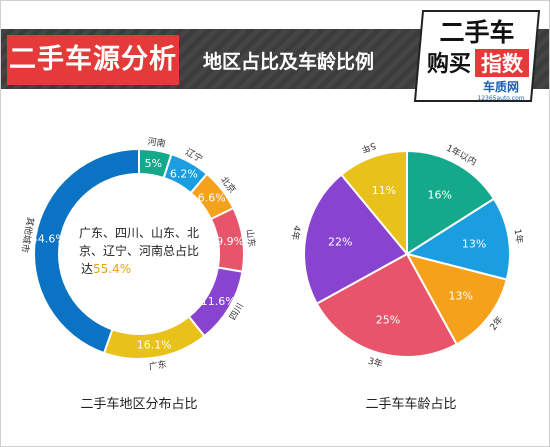 This screenshot has width=550, height=447. Describe the element at coordinates (139, 404) in the screenshot. I see `region-chart-title: 二手车地区分布占比` at that location.